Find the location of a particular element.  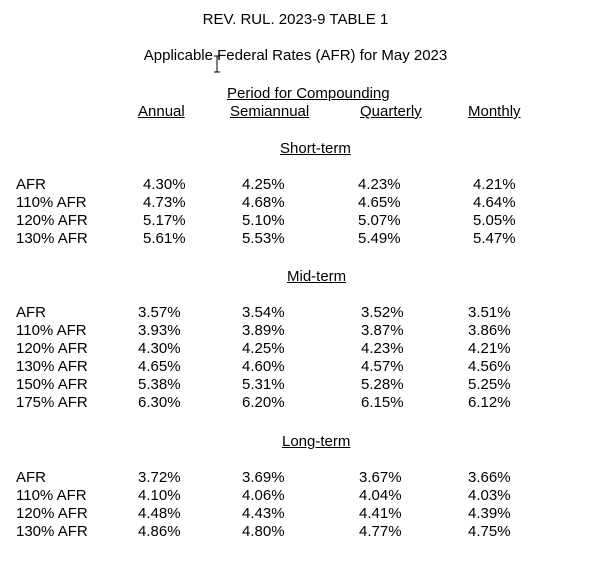

rate-cell: 5.49% is located at coordinates (379, 238).